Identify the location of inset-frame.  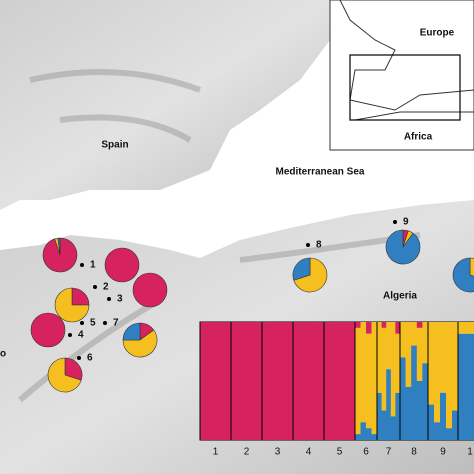
(401, 75).